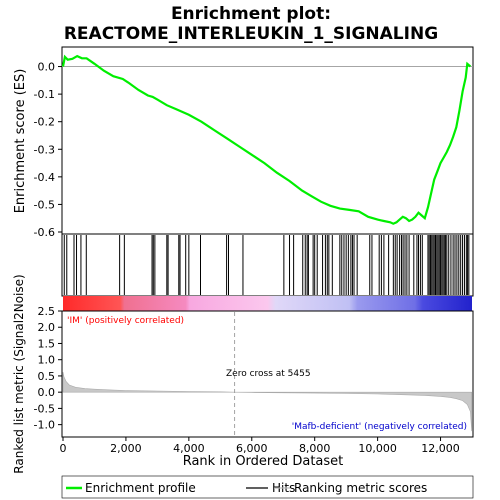 The image size is (500, 500). Describe the element at coordinates (63, 448) in the screenshot. I see `x-tick-label: 0` at that location.